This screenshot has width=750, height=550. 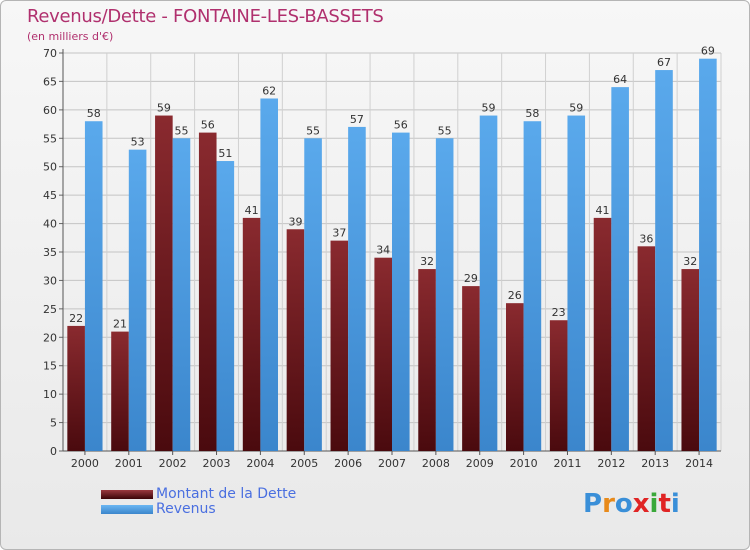 What do you see at coordinates (127, 509) in the screenshot?
I see `legend-swatch-revenus` at bounding box center [127, 509].